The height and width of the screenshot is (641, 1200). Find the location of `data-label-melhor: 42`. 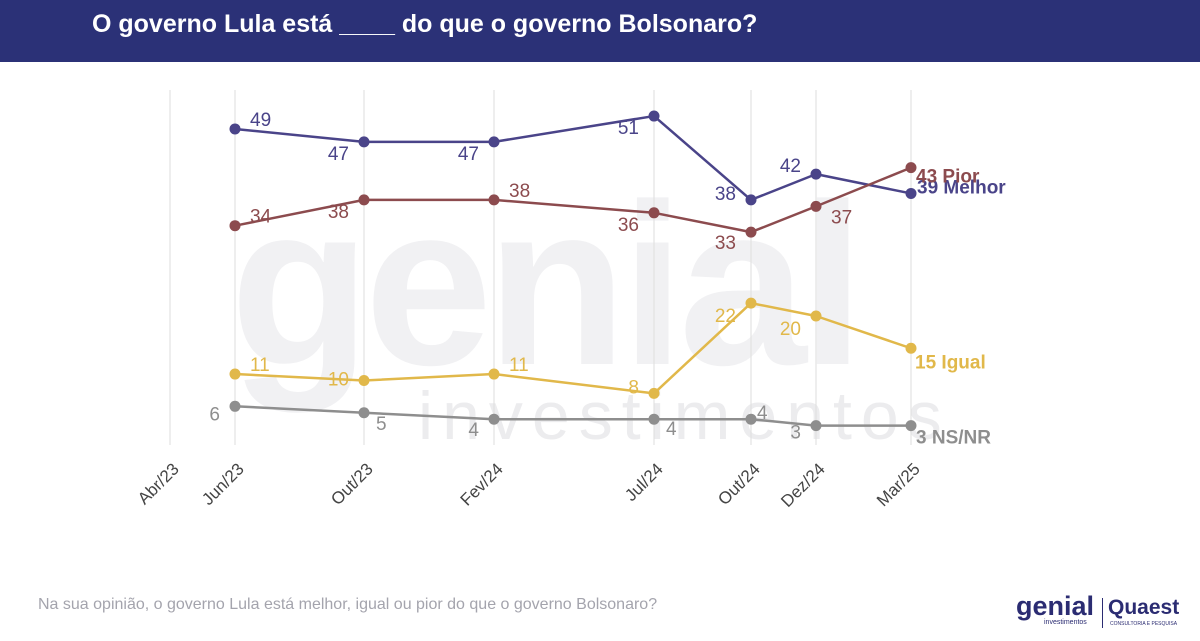

data-label-melhor: 42 is located at coordinates (790, 166).